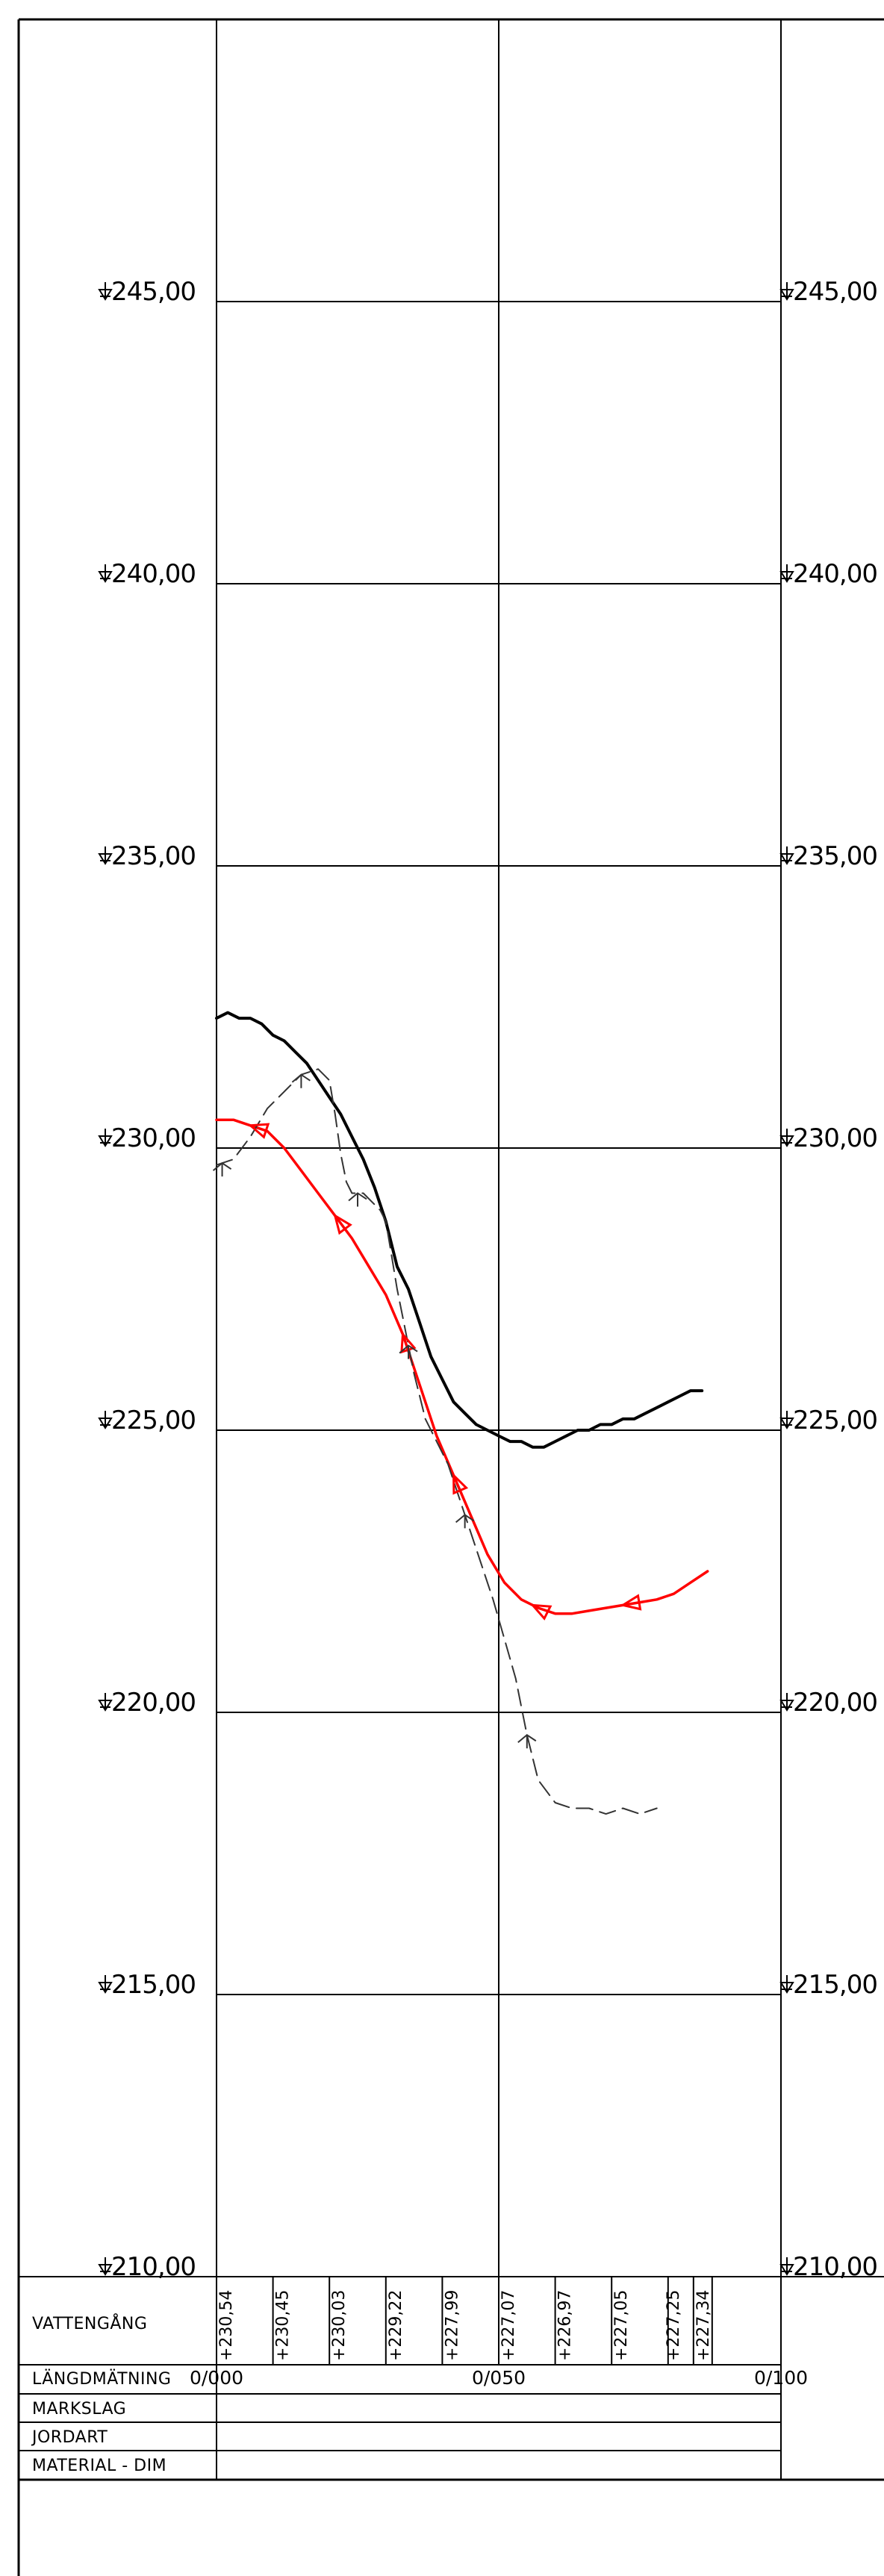 The width and height of the screenshot is (884, 2576). I want to click on station-labels: 0/000 0/050 0/100, so click(499, 2378).